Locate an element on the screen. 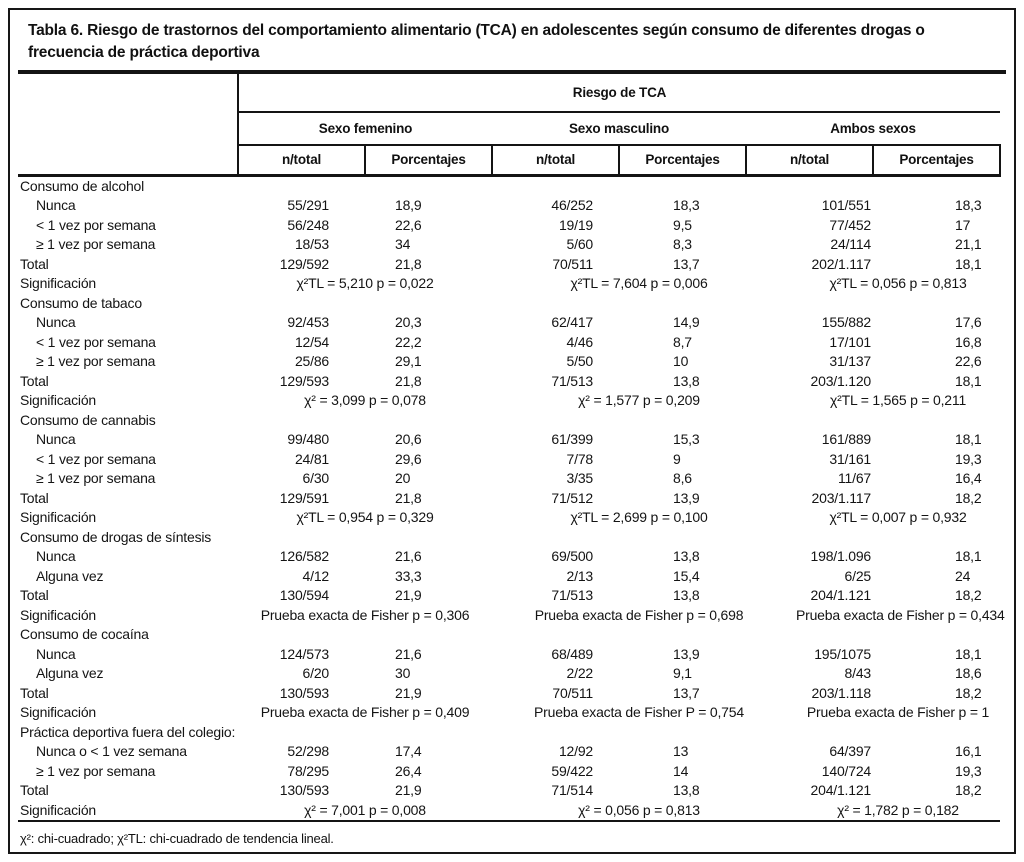 This screenshot has height=862, width=1024. percentage-value: 30 is located at coordinates (403, 673).